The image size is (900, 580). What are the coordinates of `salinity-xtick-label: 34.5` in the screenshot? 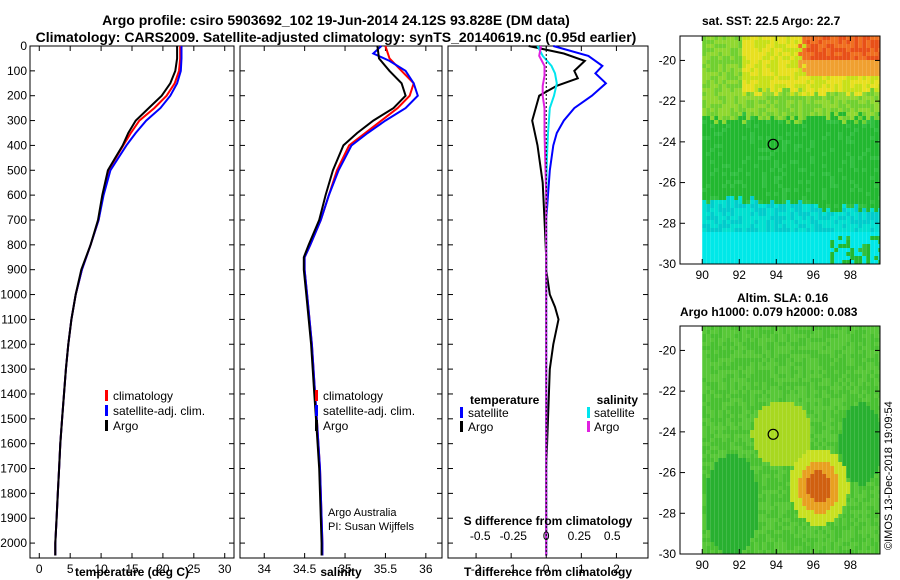 It's located at (305, 569).